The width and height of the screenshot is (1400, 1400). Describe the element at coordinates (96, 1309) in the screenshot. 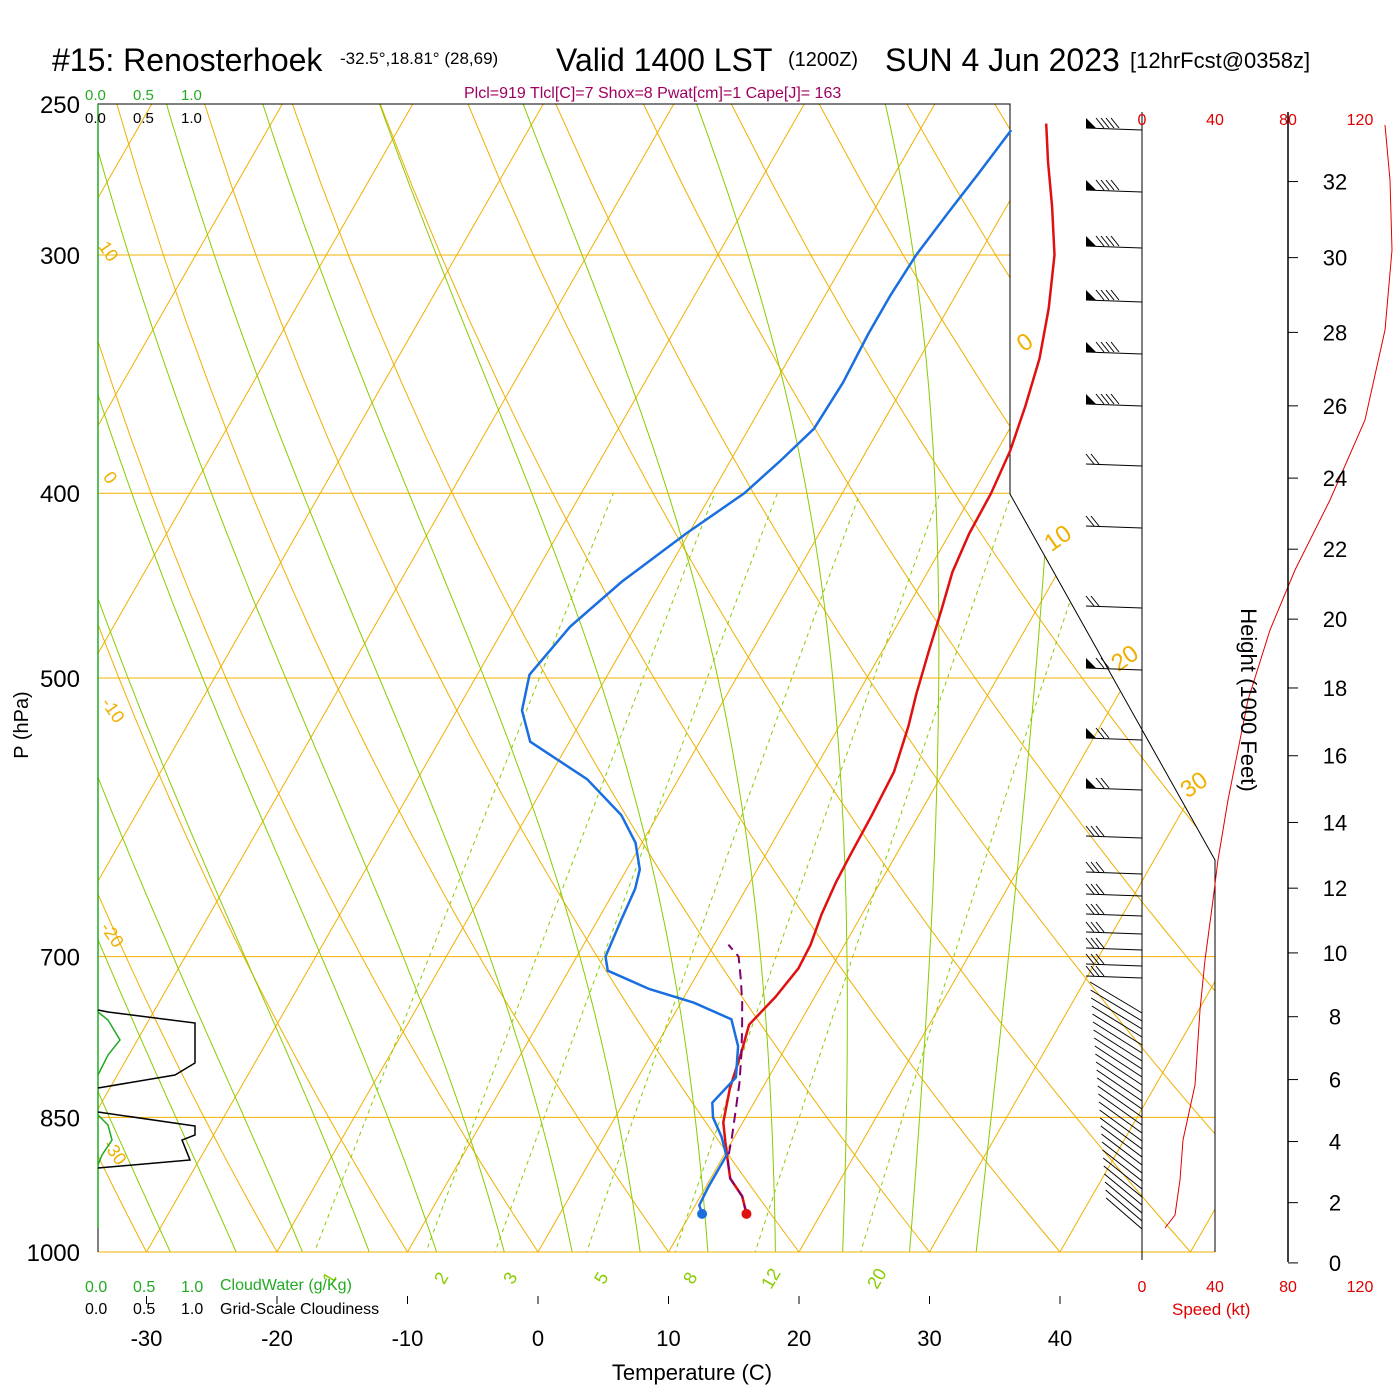

I see `cloudiness-scale-bottom-0: 0.0` at that location.